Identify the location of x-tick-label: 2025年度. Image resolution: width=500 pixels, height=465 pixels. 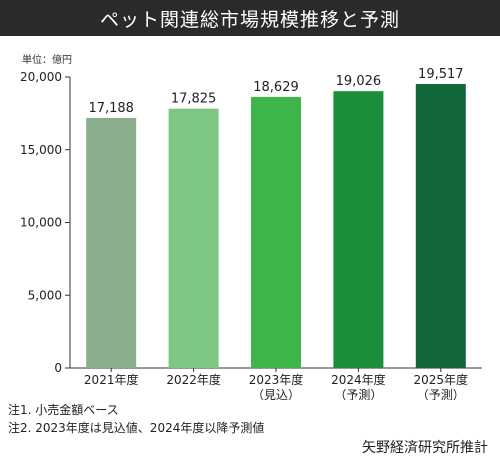
(441, 379).